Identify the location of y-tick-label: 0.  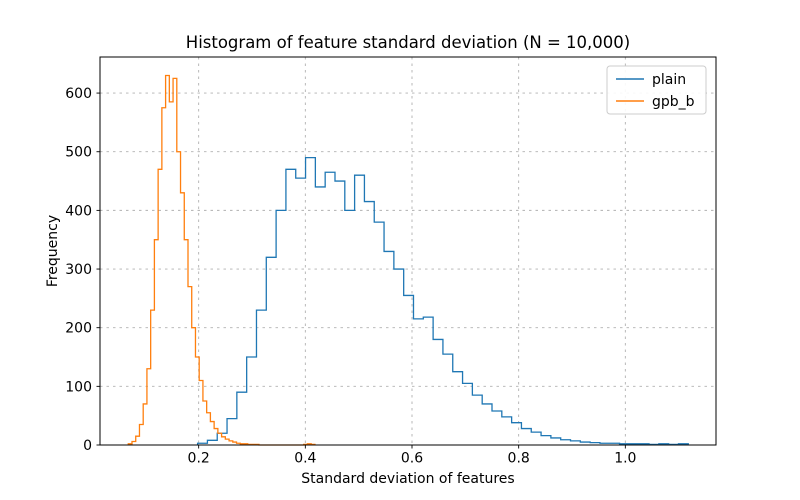
(87, 446).